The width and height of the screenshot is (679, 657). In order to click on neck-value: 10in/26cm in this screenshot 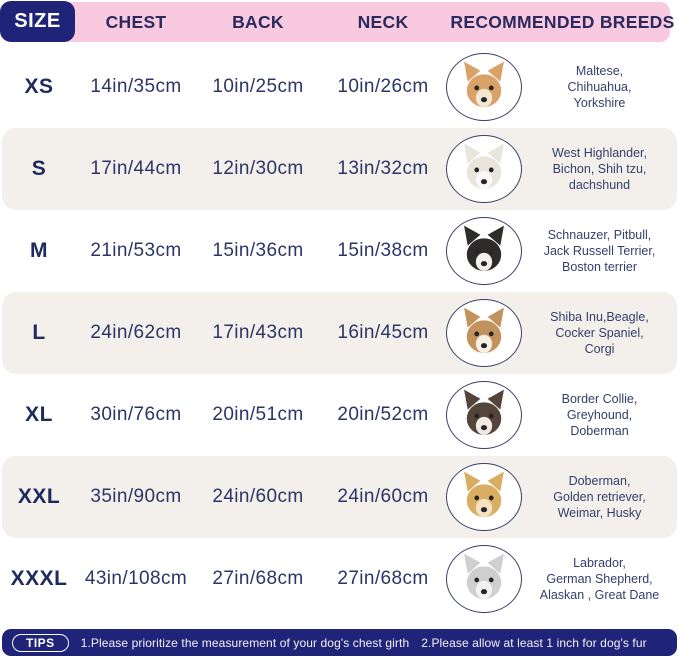, I will do `click(383, 86)`.